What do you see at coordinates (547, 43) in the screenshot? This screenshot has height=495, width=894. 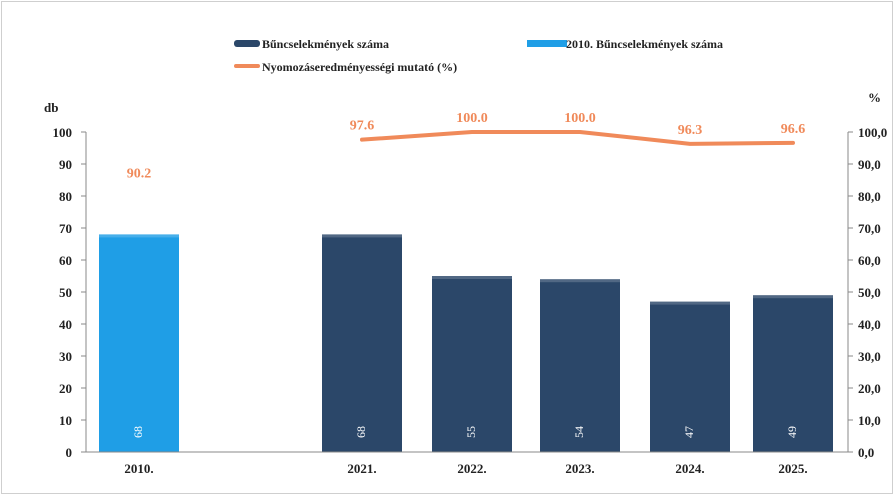 I see `legend-swatch-2010` at bounding box center [547, 43].